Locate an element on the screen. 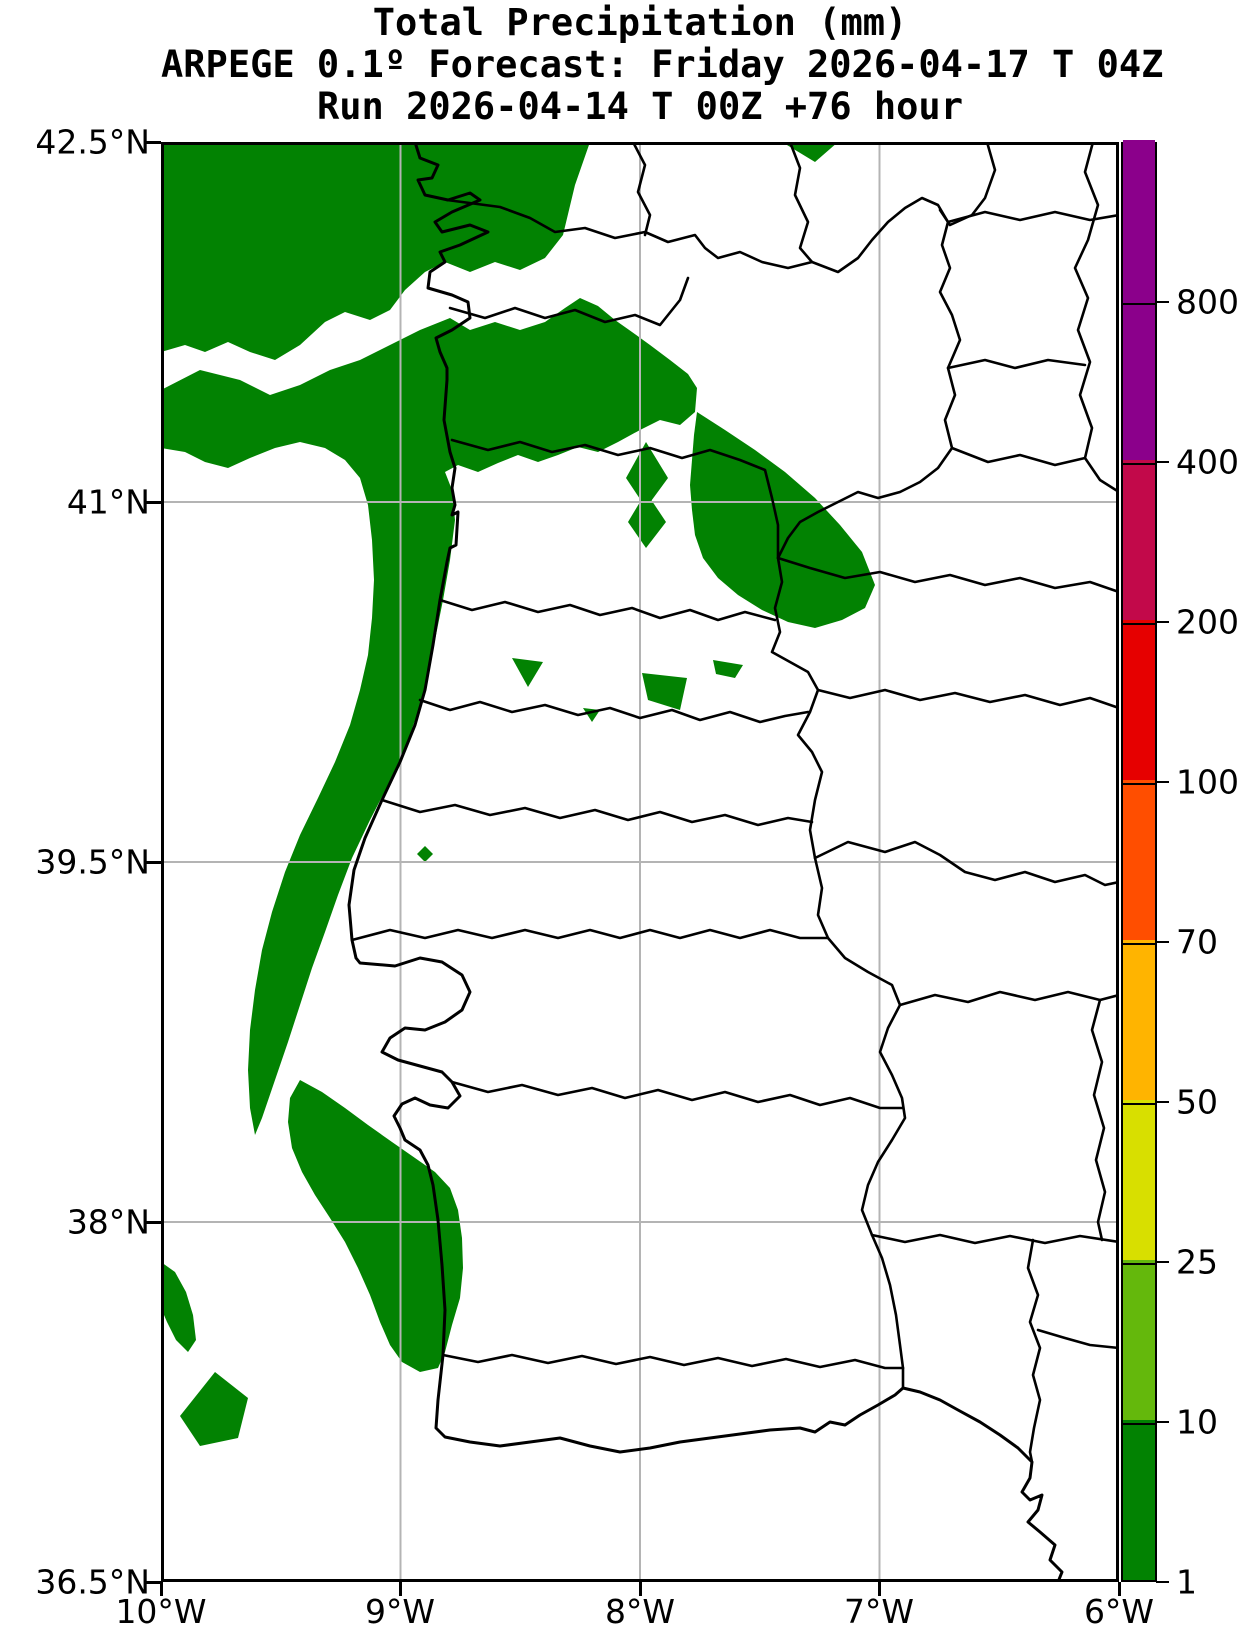 This screenshot has height=1648, width=1259. lon-tick-label: 7°W is located at coordinates (879, 1611).